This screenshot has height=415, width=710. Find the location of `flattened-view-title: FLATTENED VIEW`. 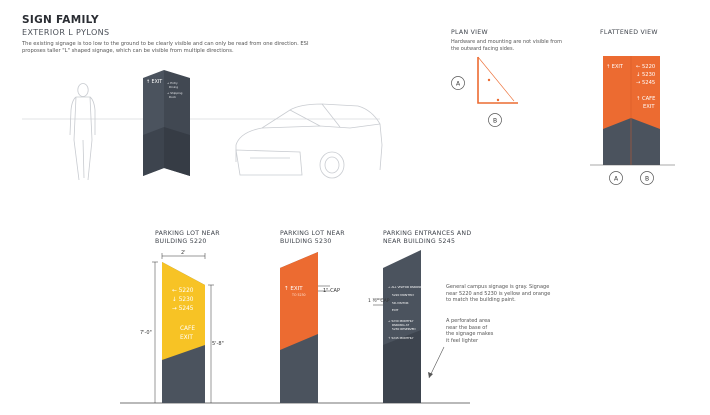

flattened-view-title: FLATTENED VIEW is located at coordinates (629, 32).